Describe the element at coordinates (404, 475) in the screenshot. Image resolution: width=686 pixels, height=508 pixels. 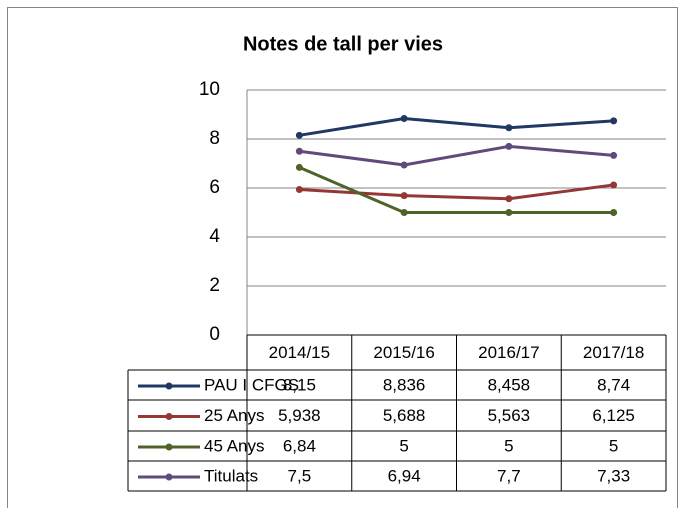
I see `table-value: 6,94` at that location.